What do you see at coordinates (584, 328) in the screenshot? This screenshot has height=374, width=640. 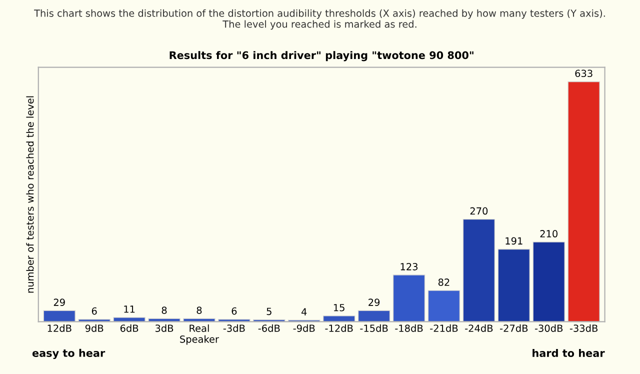 I see `x-tick-label: -33dB` at bounding box center [584, 328].